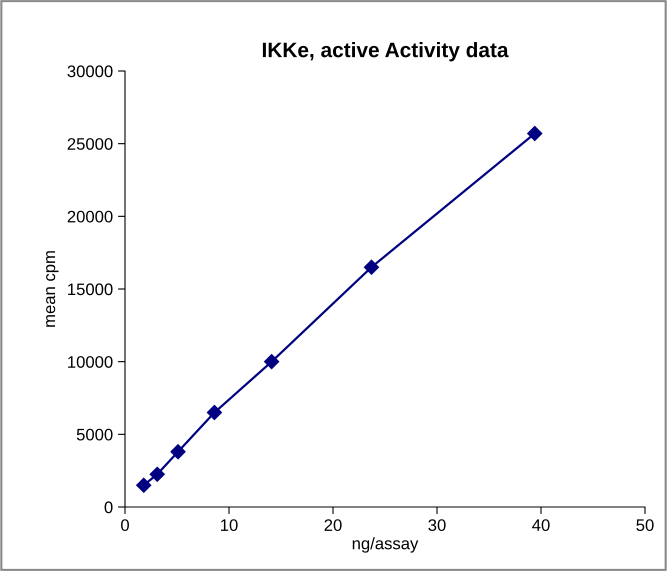 The image size is (667, 571). Describe the element at coordinates (333, 525) in the screenshot. I see `x-tick-label: 20` at that location.